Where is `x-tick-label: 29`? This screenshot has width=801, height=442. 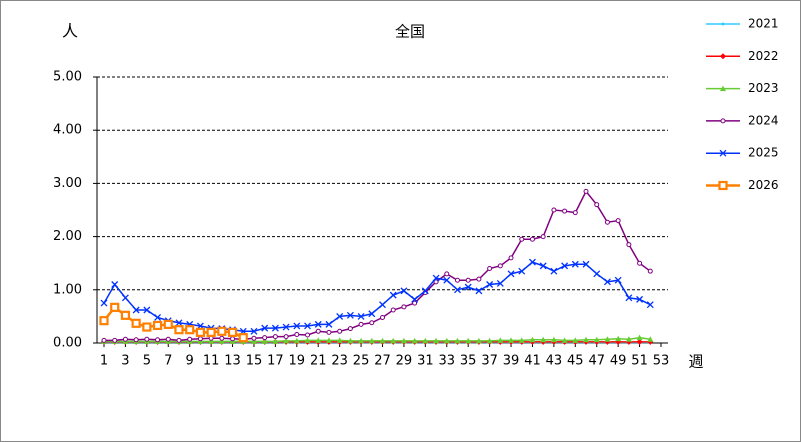 x-tick-label: 29 is located at coordinates (404, 361).